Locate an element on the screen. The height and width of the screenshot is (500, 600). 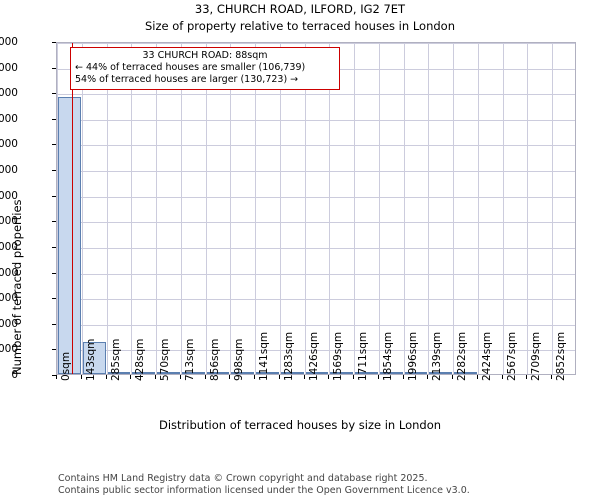
x-tick-label: 998sqm is located at coordinates (239, 359).